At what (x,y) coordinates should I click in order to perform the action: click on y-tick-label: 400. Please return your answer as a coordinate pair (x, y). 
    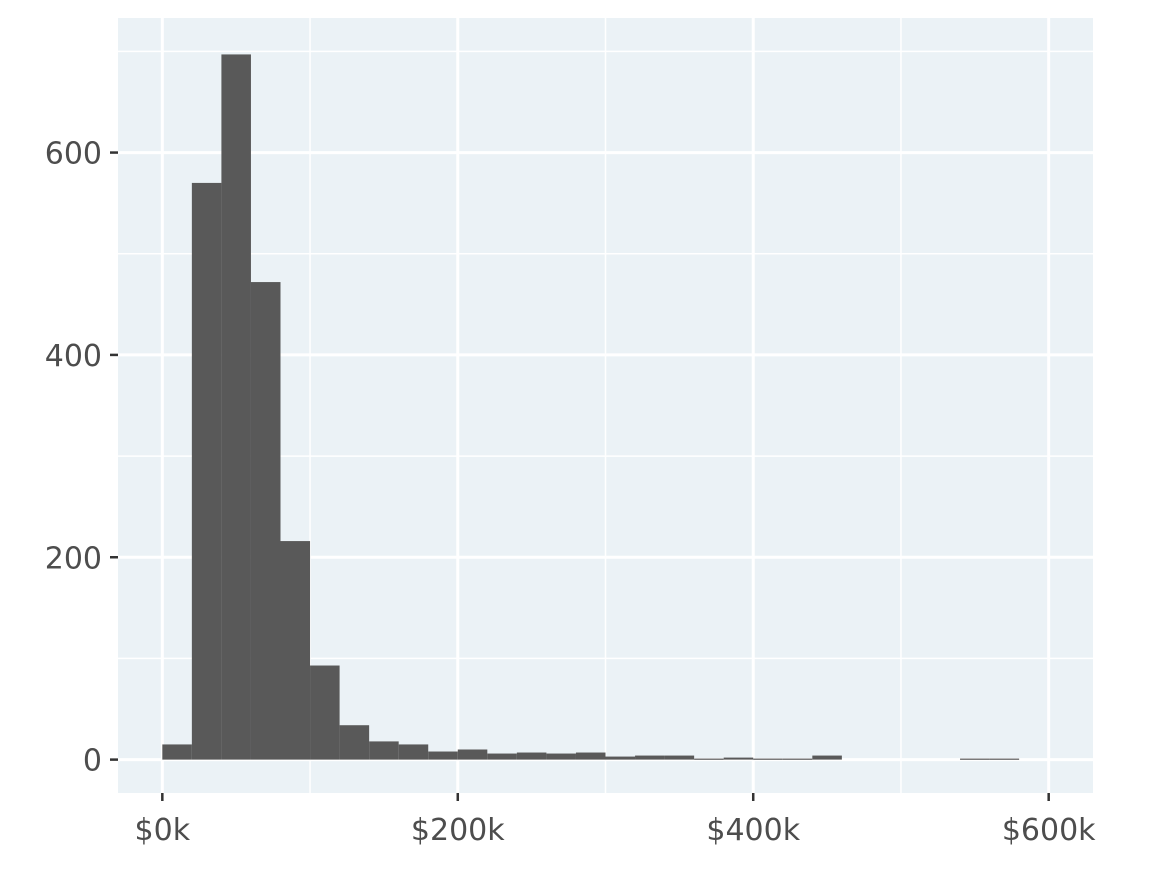
    Looking at the image, I should click on (73, 356).